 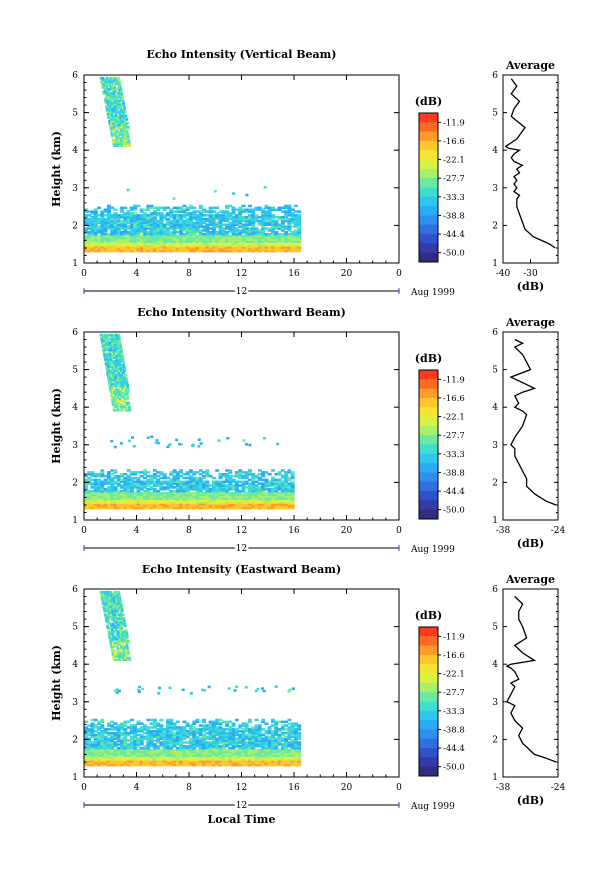 What do you see at coordinates (56, 683) in the screenshot?
I see `heatmap-ylabel: Height (km)` at bounding box center [56, 683].